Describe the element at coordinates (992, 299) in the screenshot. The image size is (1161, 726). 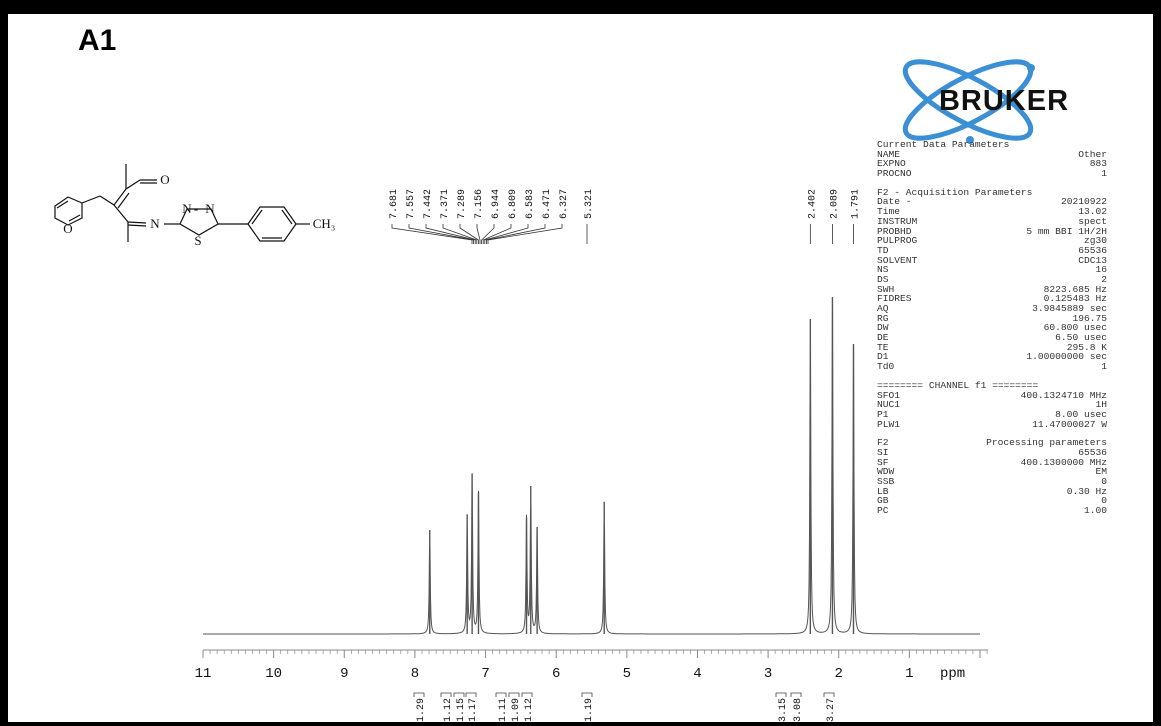
I see `param-row: FIDRES 0.125483 Hz` at that location.